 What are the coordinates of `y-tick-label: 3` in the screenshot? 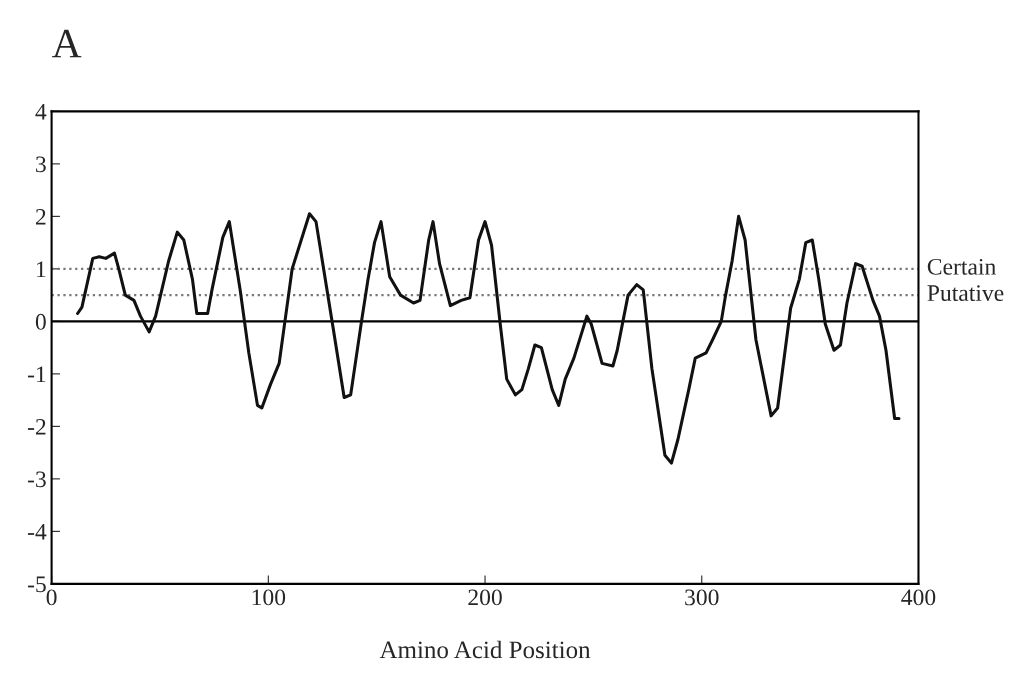 It's located at (41, 164).